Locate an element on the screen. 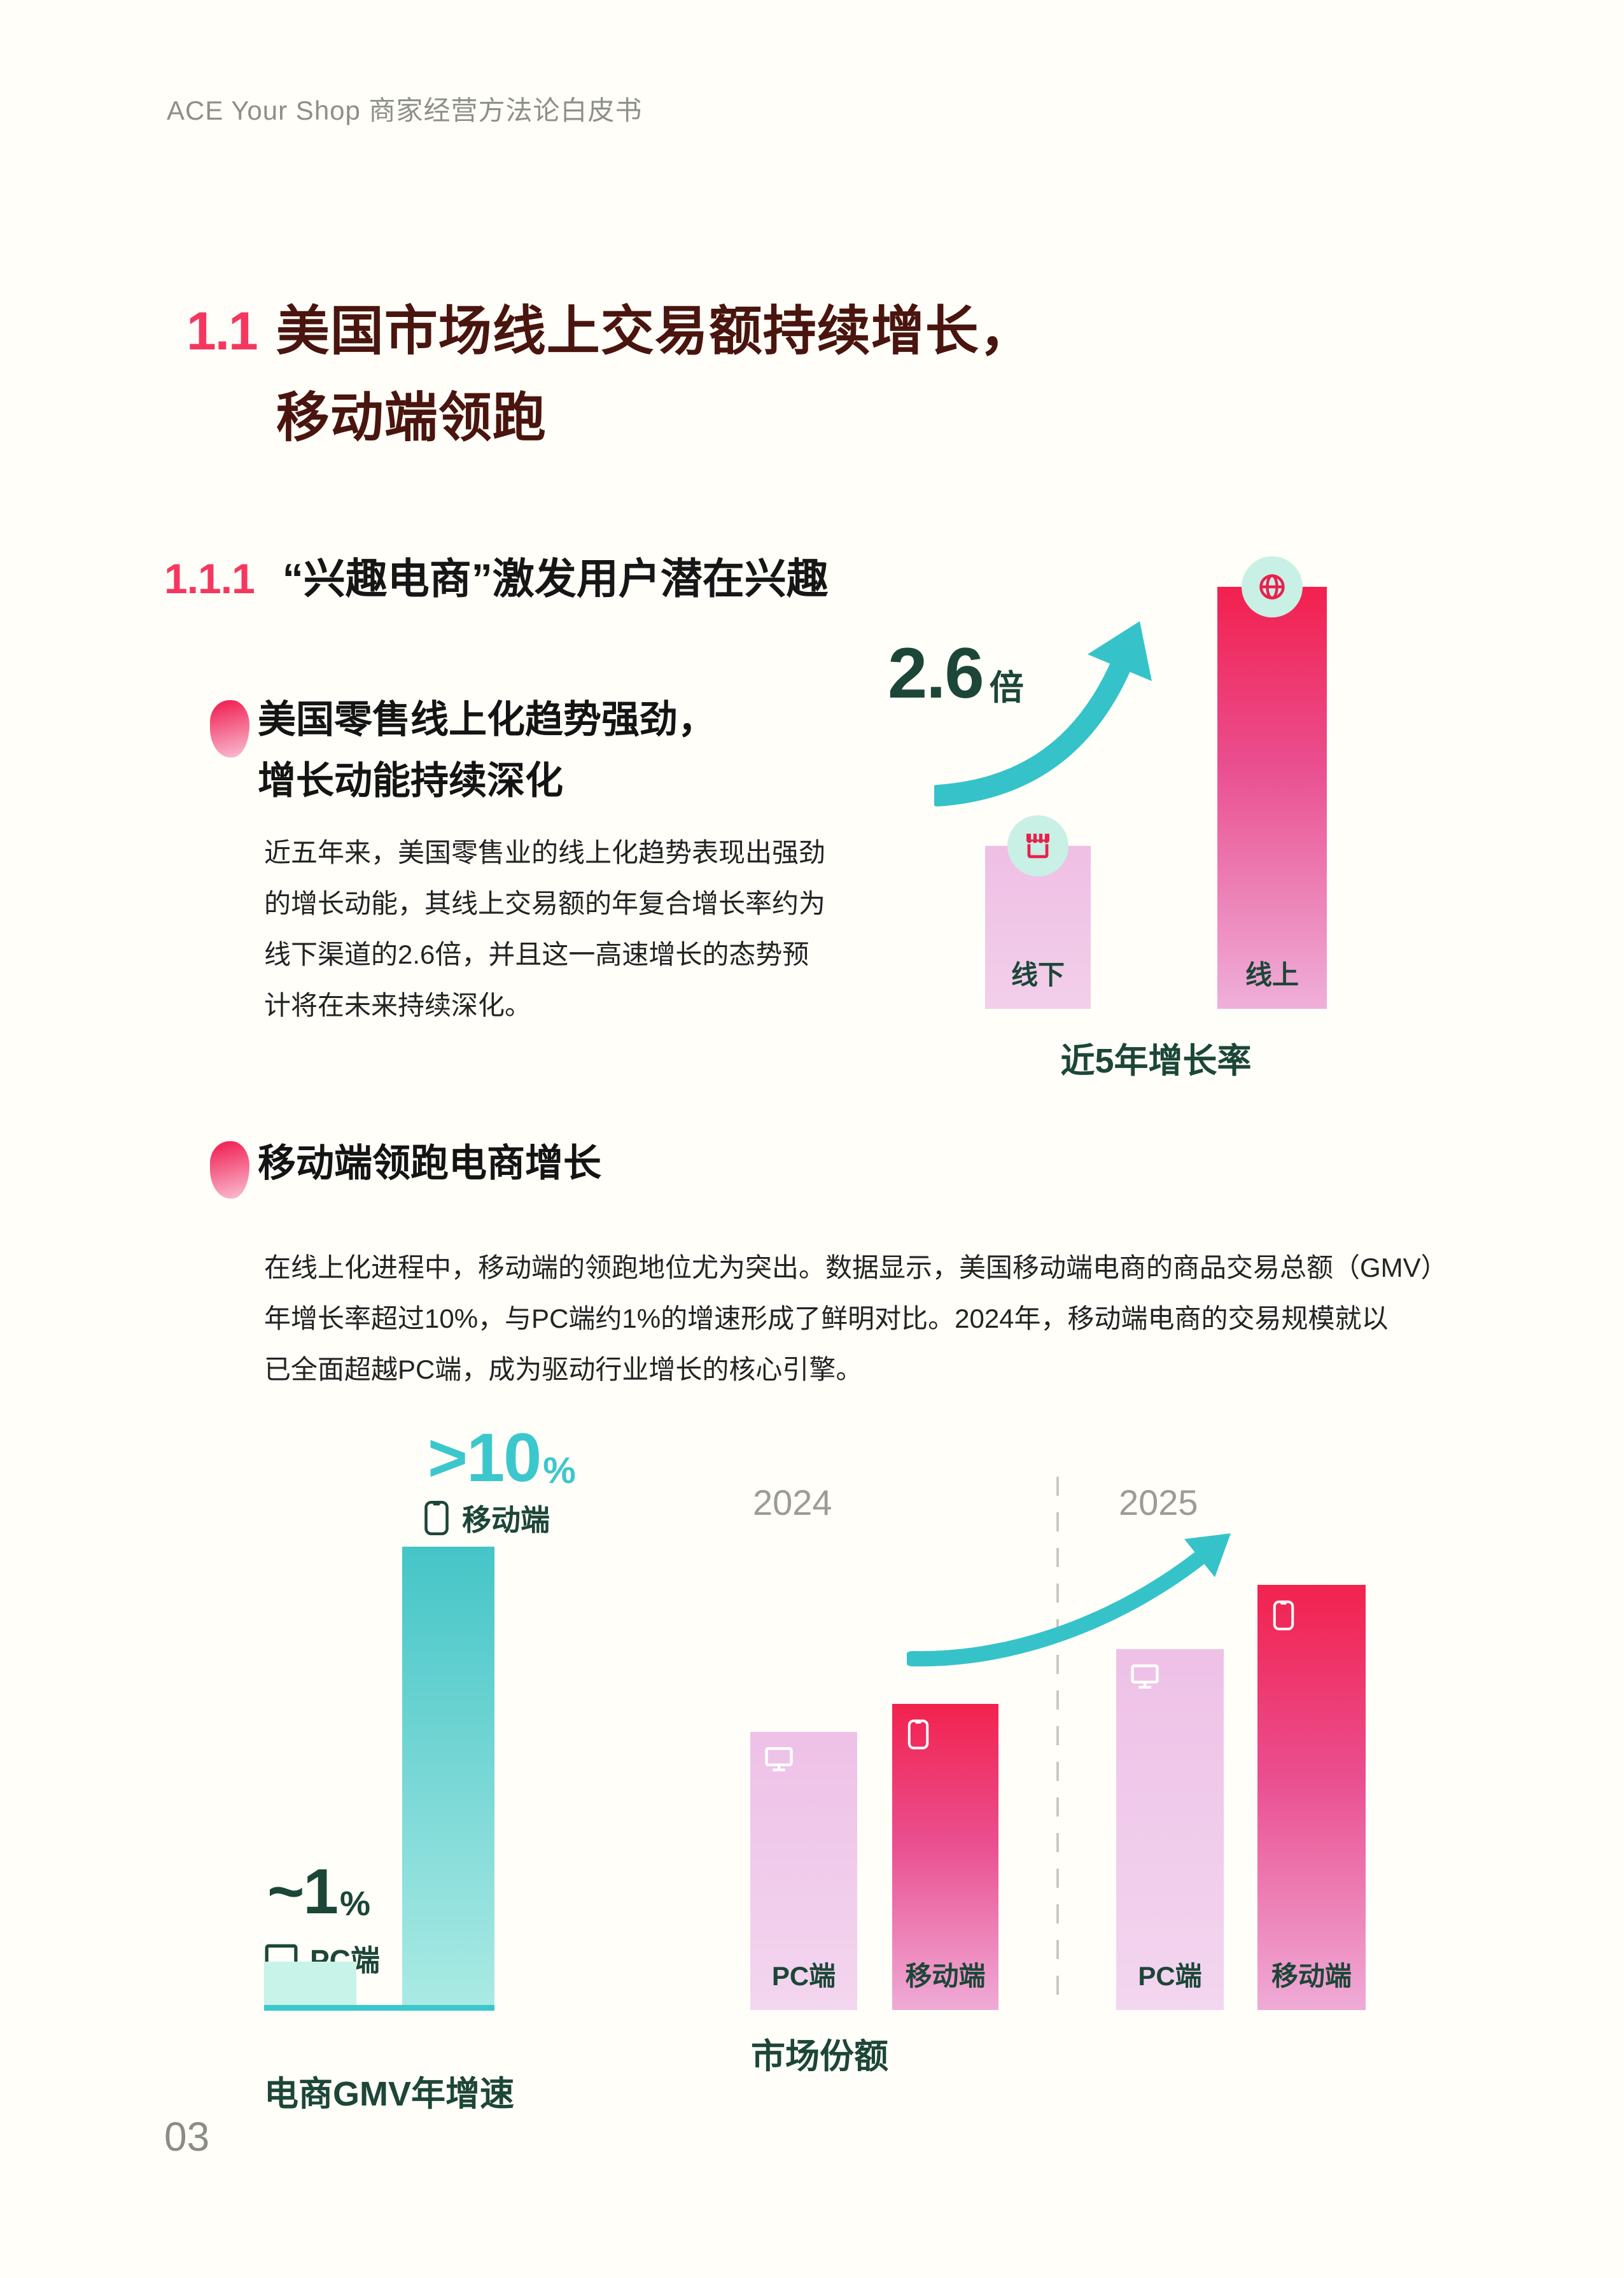  growth-multiple-annotation: 2.6 倍 is located at coordinates (956, 673).